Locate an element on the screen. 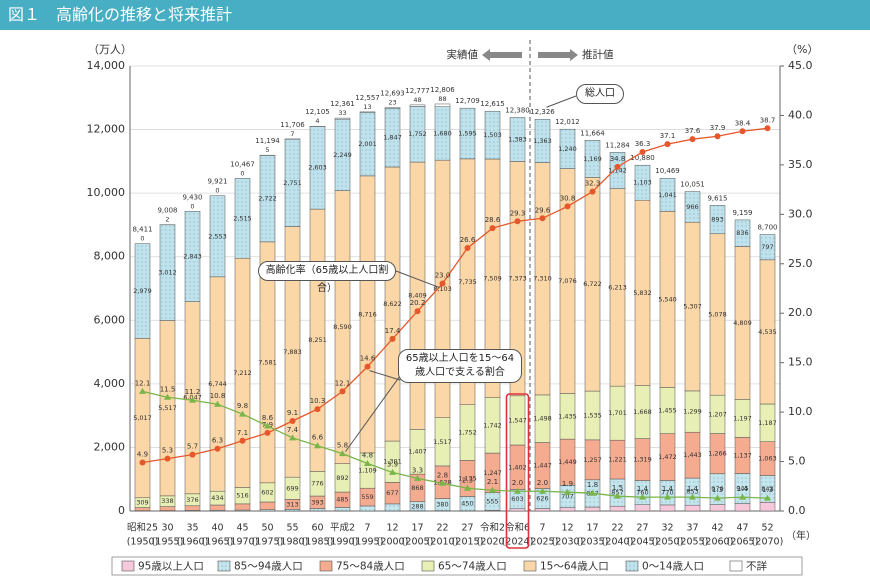 This screenshot has width=870, height=579. segment-label: 7,076 is located at coordinates (567, 281).